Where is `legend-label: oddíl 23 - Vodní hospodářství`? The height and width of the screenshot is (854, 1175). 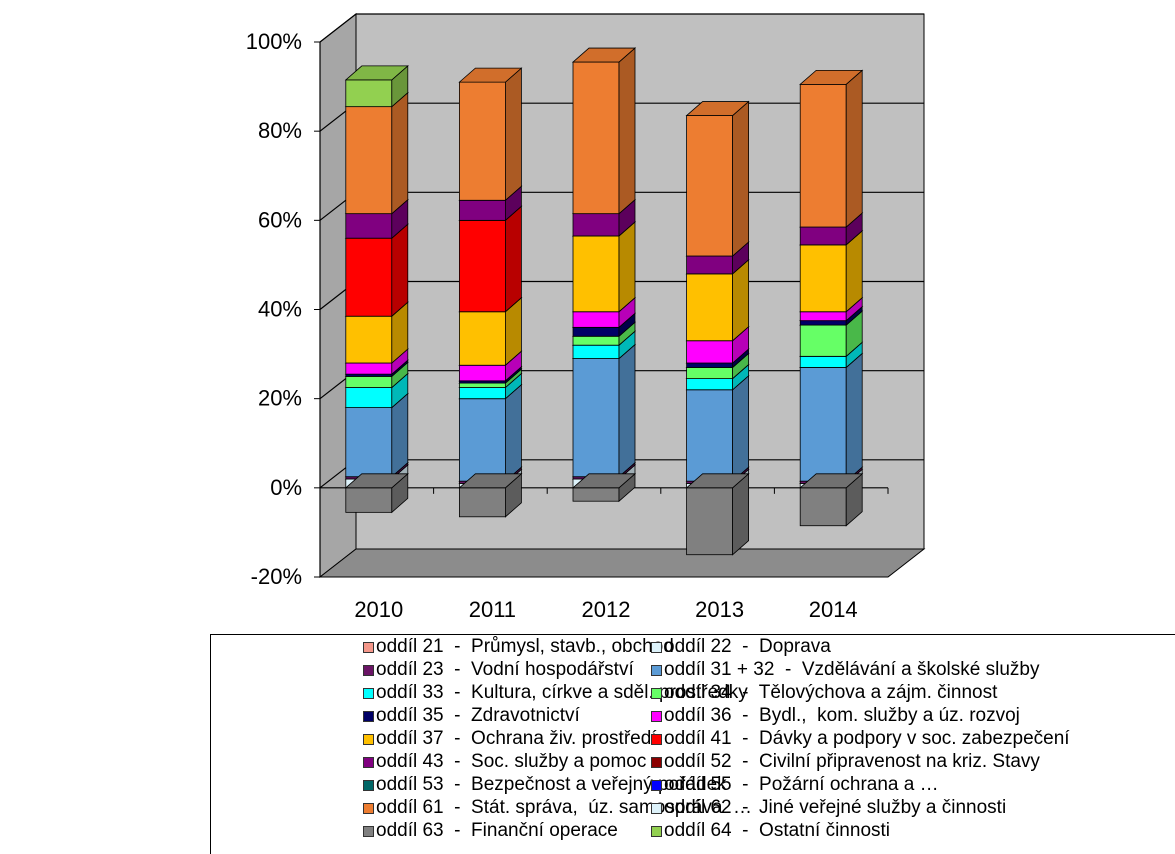 legend-label: oddíl 23 - Vodní hospodářství is located at coordinates (505, 669).